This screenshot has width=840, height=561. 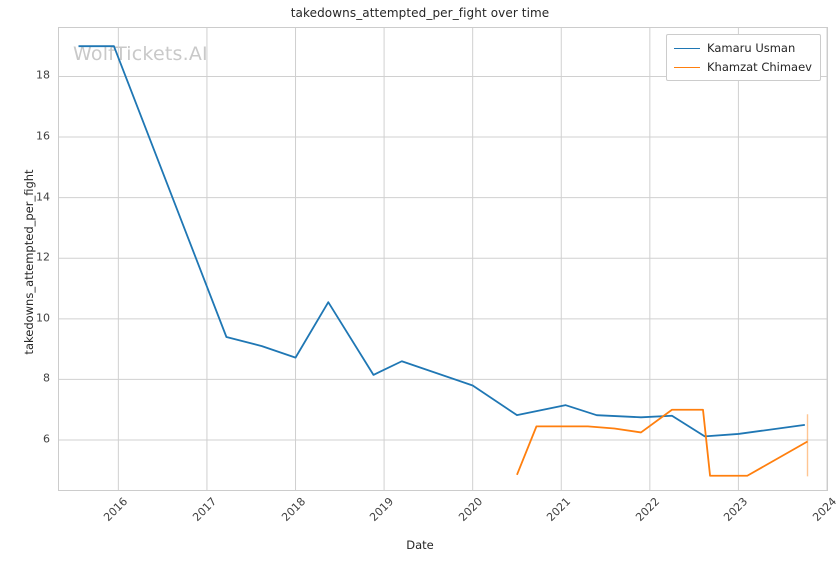 I want to click on x-axis-label: Date, so click(x=420, y=545).